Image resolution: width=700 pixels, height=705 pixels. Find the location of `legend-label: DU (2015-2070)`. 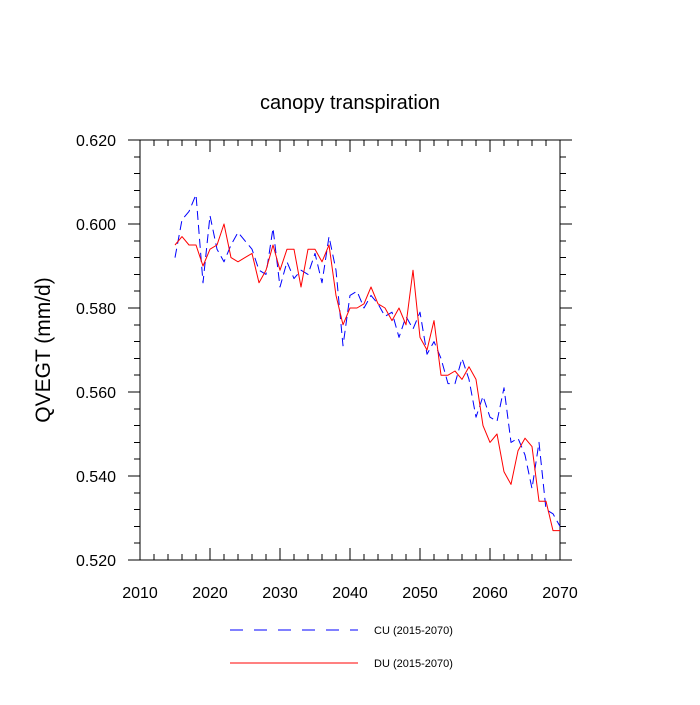

legend-label: DU (2015-2070) is located at coordinates (413, 664).